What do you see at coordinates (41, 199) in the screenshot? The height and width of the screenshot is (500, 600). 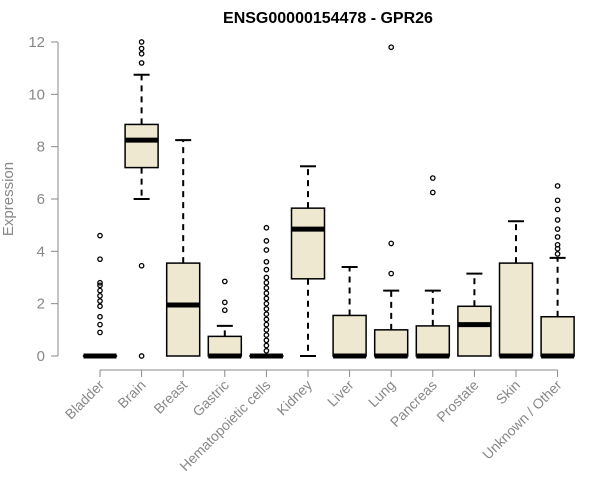 I see `y-tick-label: 6` at bounding box center [41, 199].